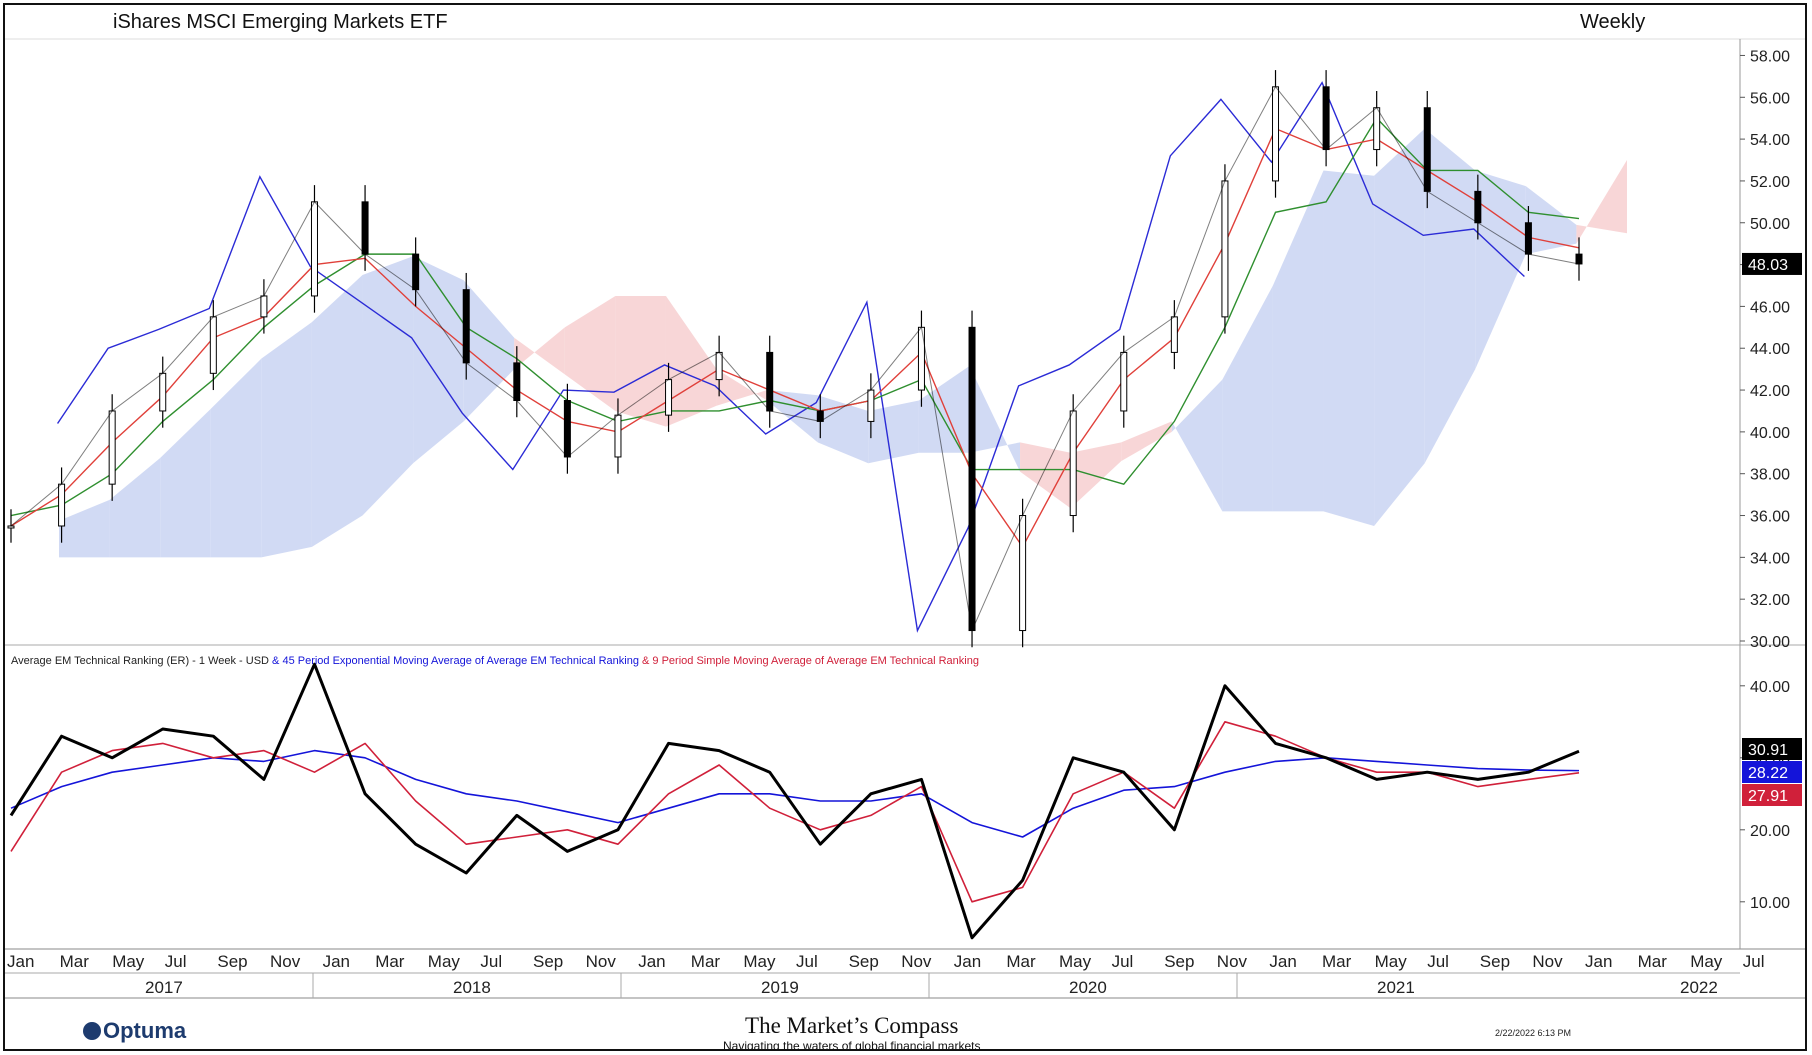 Image resolution: width=1812 pixels, height=1055 pixels. Describe the element at coordinates (1768, 265) in the screenshot. I see `last-price-label: 48.03` at that location.